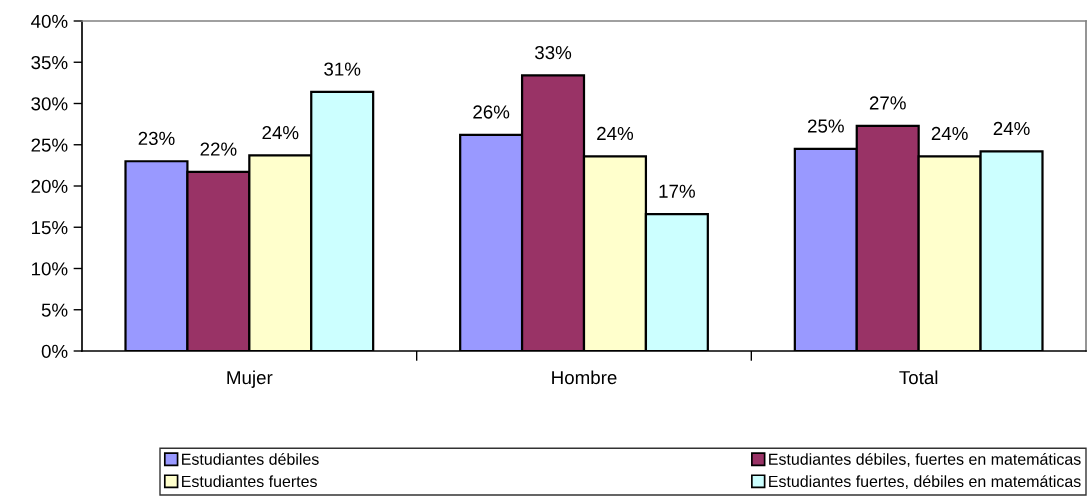 The height and width of the screenshot is (497, 1090). Describe the element at coordinates (156, 138) in the screenshot. I see `data-label: 23%` at that location.